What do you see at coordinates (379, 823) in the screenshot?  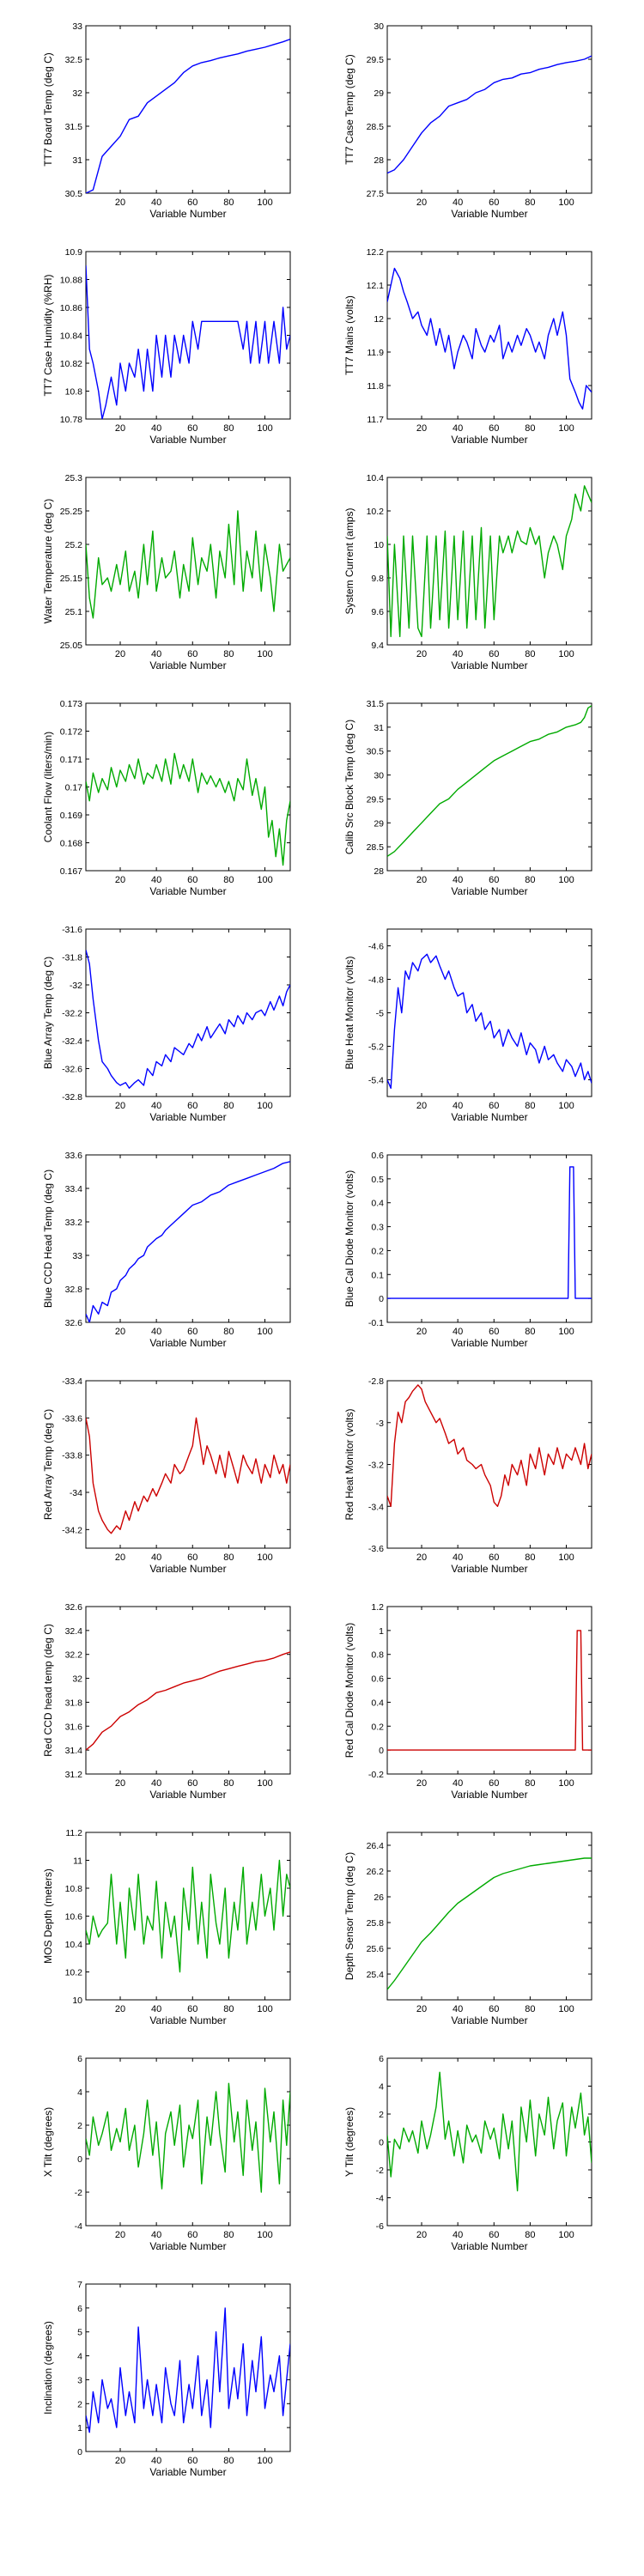 I see `y-tick-label: 29` at bounding box center [379, 823].